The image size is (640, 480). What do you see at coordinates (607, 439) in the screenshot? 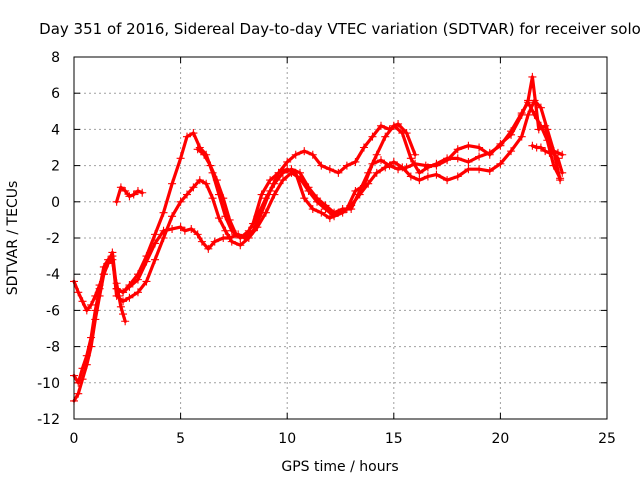
I see `x-tick-label: 25` at bounding box center [607, 439].